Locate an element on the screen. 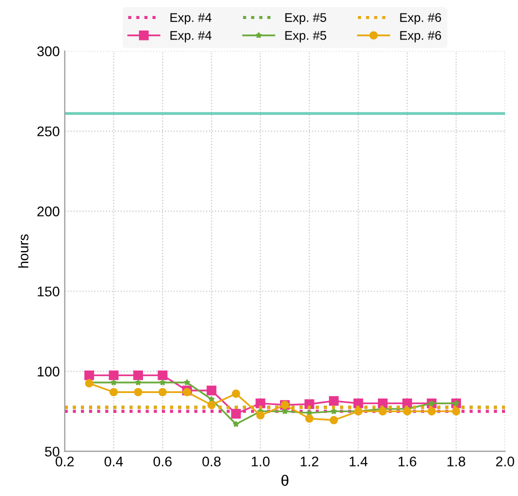 Image resolution: width=518 pixels, height=496 pixels. x-tick-label: 0.8 is located at coordinates (211, 461).